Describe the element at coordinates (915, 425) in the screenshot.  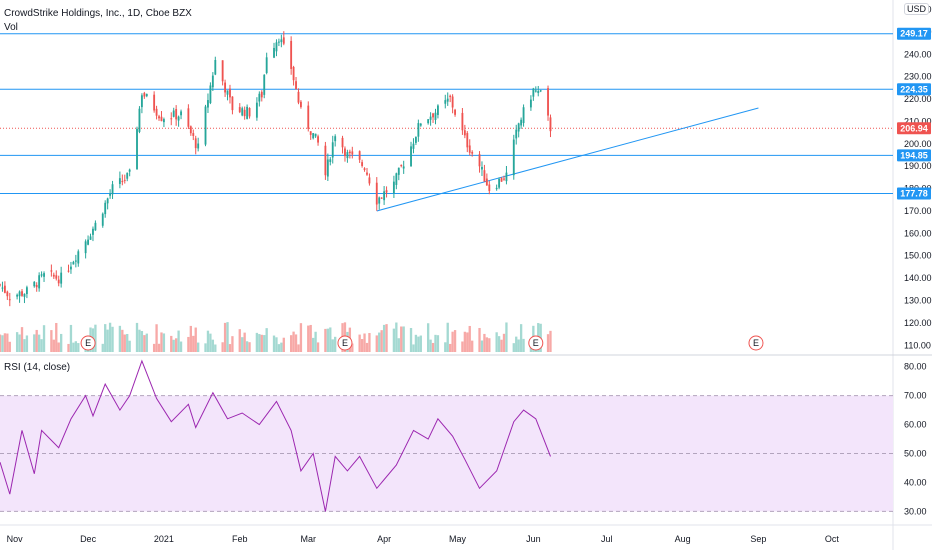
I see `rsi-tick-label: 60.00` at that location.